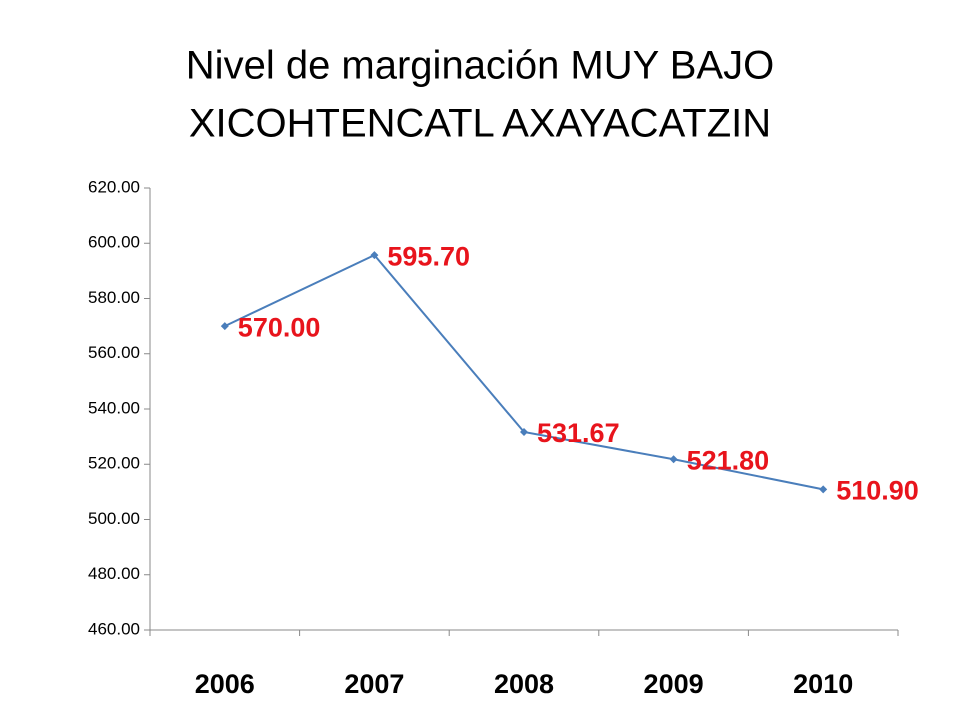  I want to click on x-tick-label: 2009, so click(674, 684).